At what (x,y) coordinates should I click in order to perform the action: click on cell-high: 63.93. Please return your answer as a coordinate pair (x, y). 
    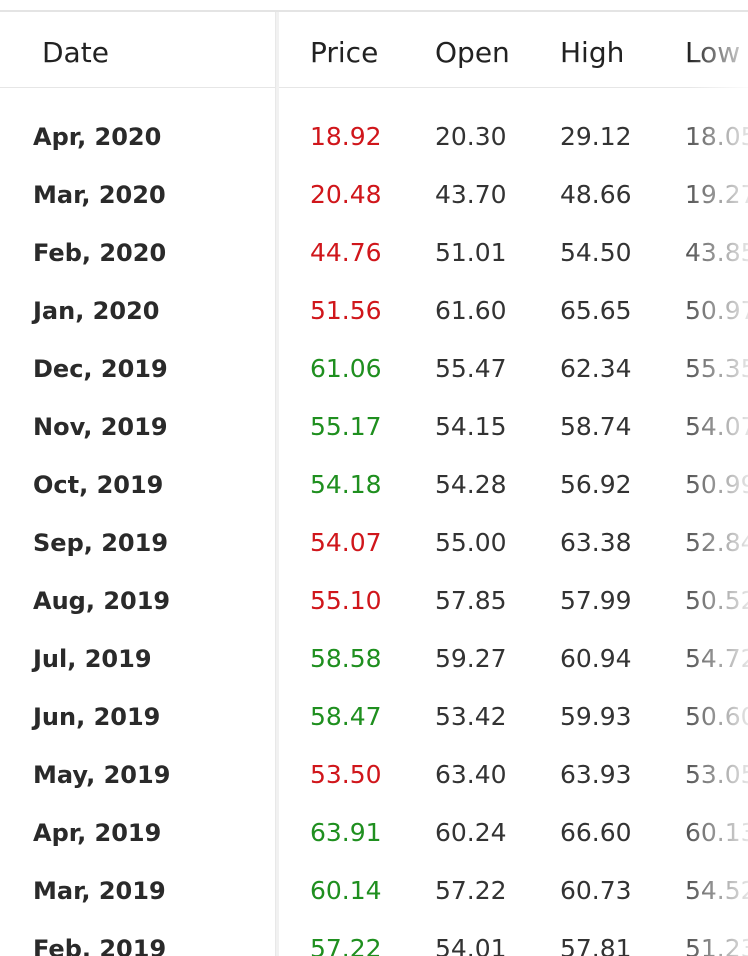
    Looking at the image, I should click on (596, 774).